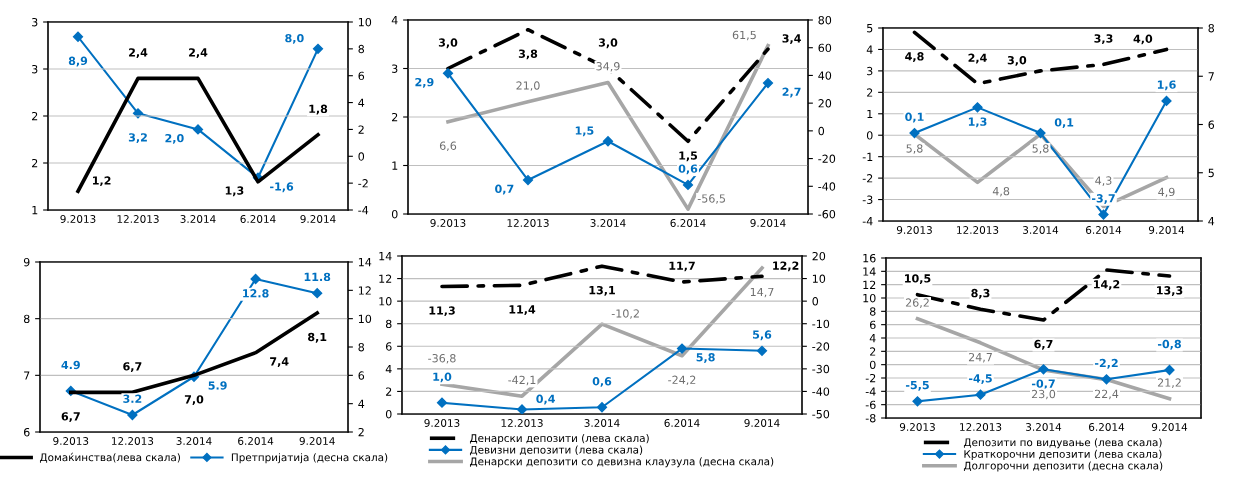 The height and width of the screenshot is (487, 1241). Describe the element at coordinates (1106, 363) in the screenshot. I see `data-label: -2,2` at that location.